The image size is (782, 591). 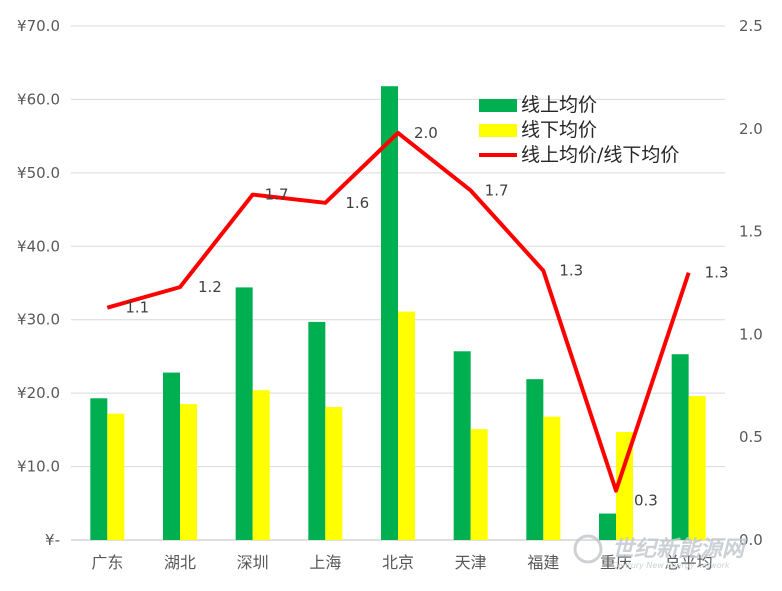 What do you see at coordinates (38, 467) in the screenshot?
I see `left-tick-label: ¥10.0` at bounding box center [38, 467].